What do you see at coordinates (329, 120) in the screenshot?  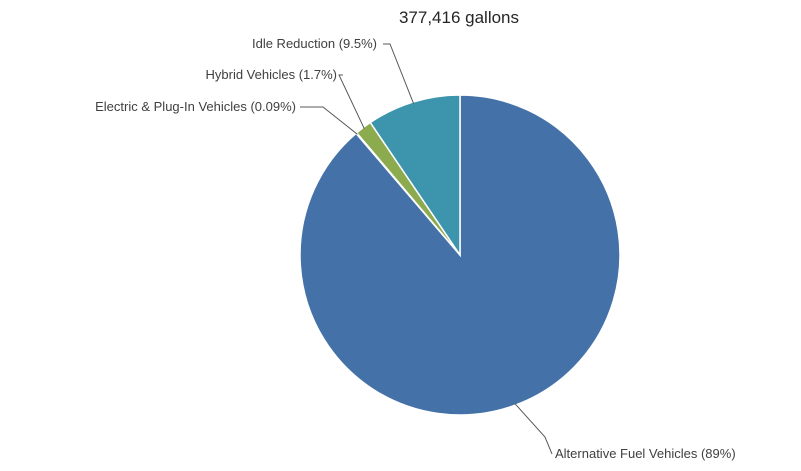 I see `leader-line-electric-and-plug-in-vehicles` at bounding box center [329, 120].